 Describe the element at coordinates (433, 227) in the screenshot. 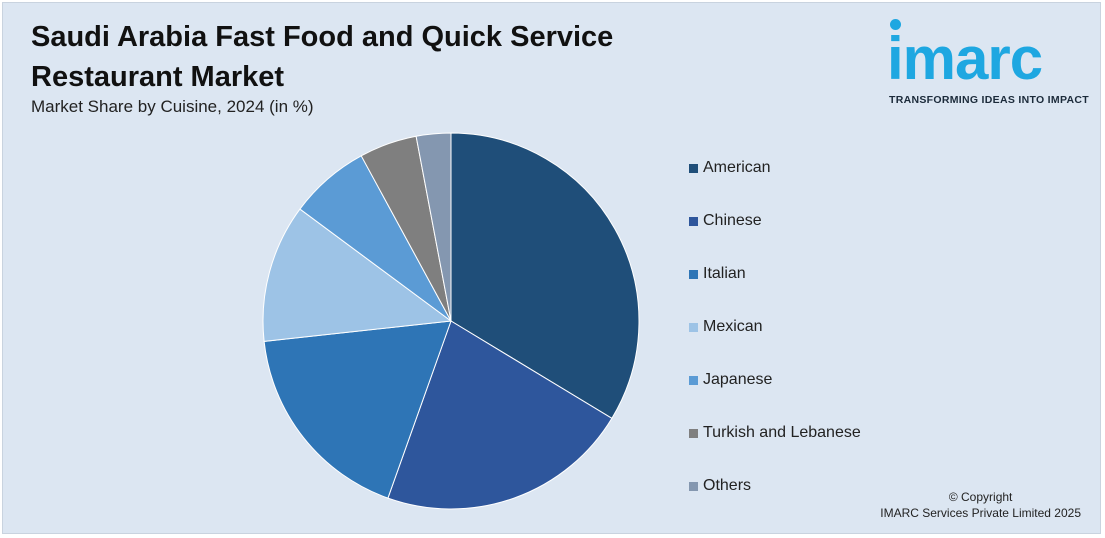

I see `pie-slice-others` at that location.